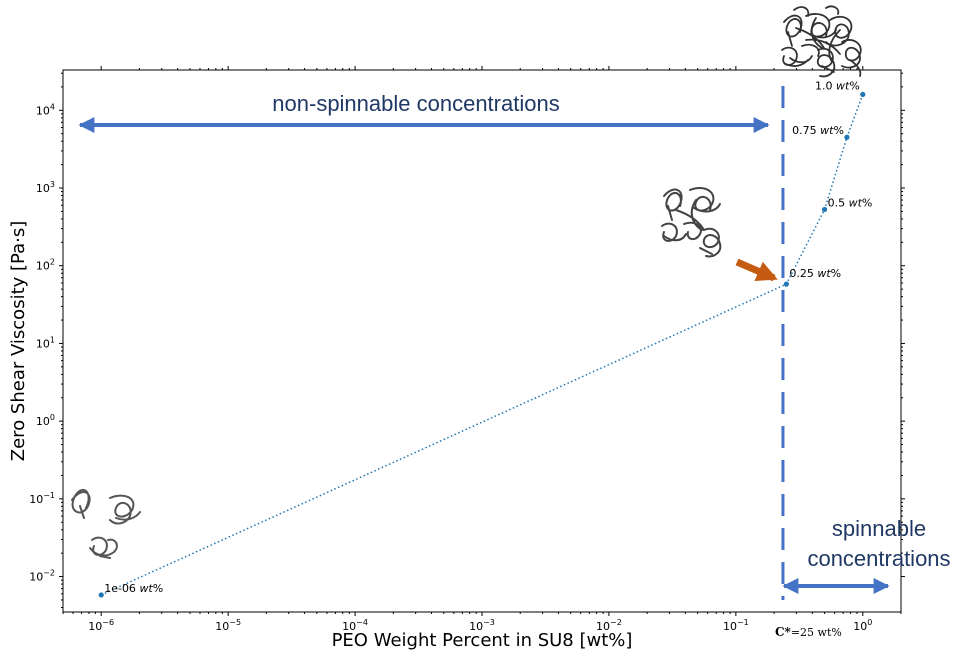 The image size is (972, 662). Describe the element at coordinates (850, 202) in the screenshot. I see `data-point-label: 0.5 wt%` at that location.